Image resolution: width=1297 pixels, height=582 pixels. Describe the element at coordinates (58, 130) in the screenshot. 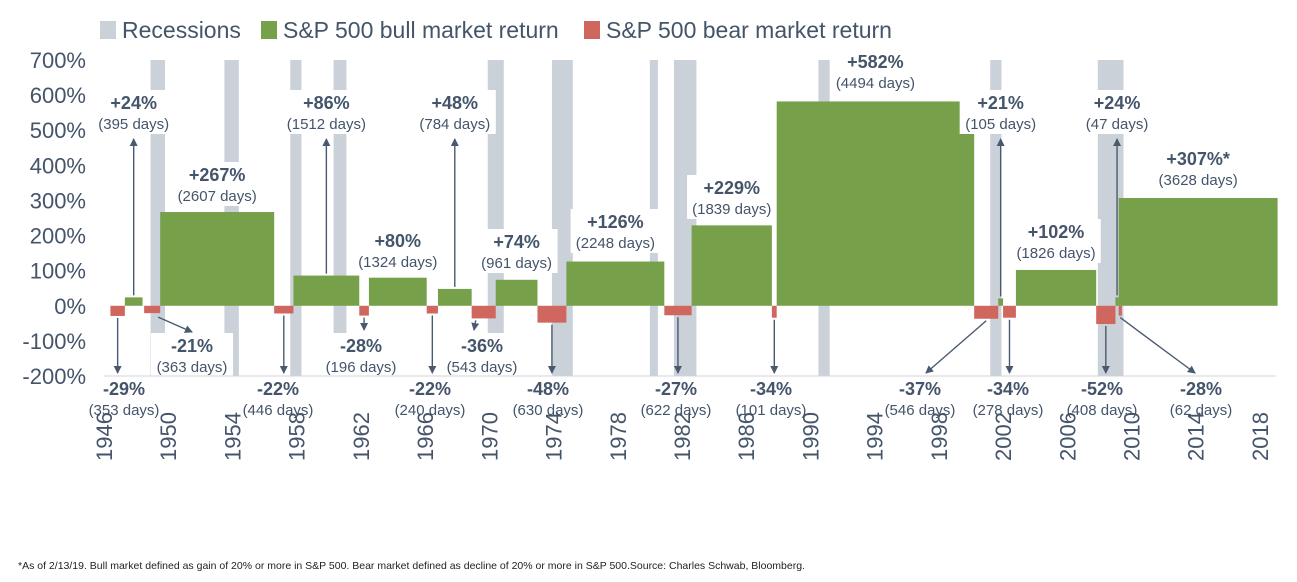

I see `y-tick-label: 500%` at that location.